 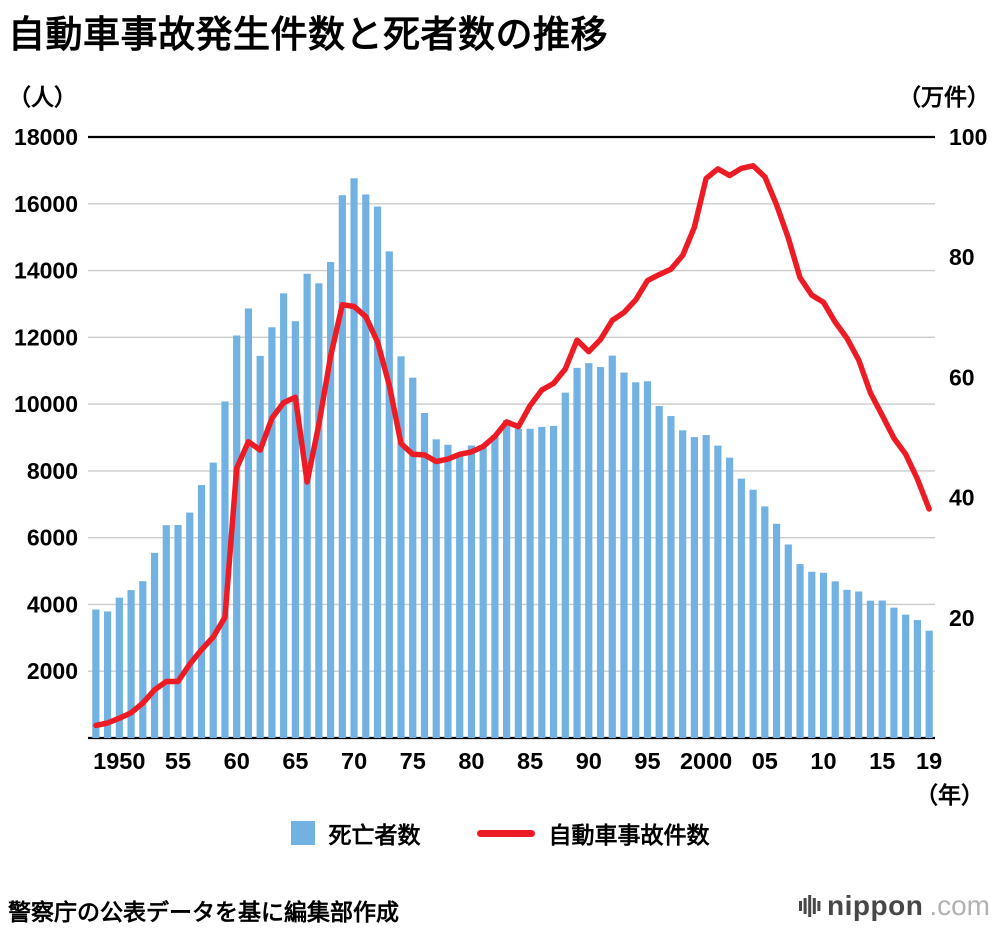 I want to click on legend: 死亡者数 自動車事故件数, so click(x=500, y=833).